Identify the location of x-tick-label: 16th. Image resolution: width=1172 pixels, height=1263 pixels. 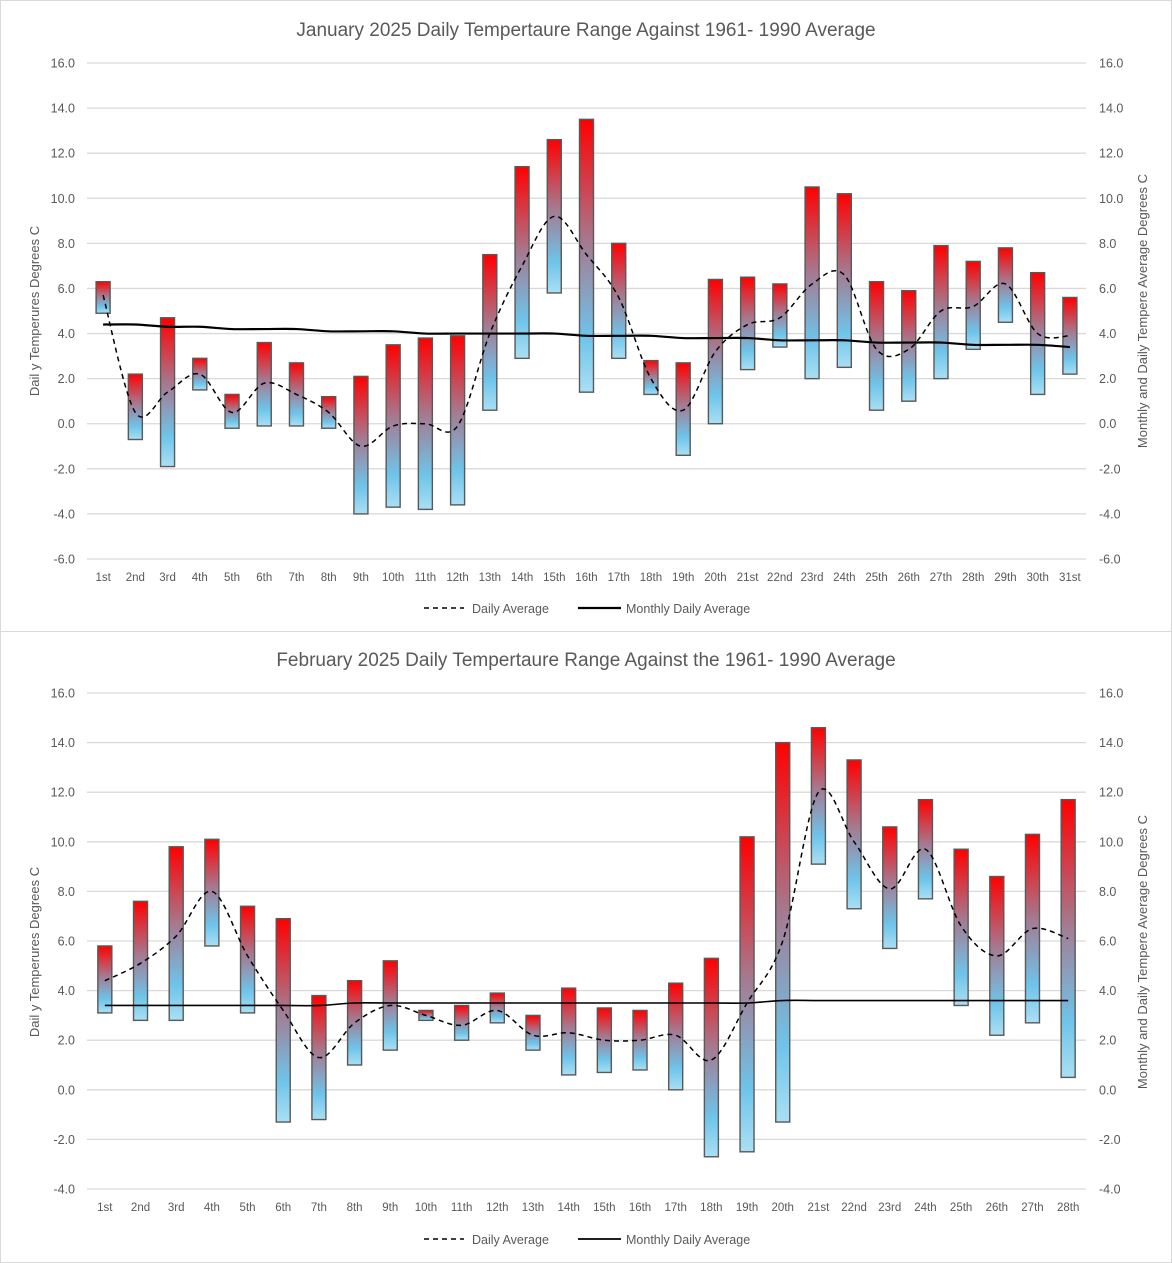
(640, 1208).